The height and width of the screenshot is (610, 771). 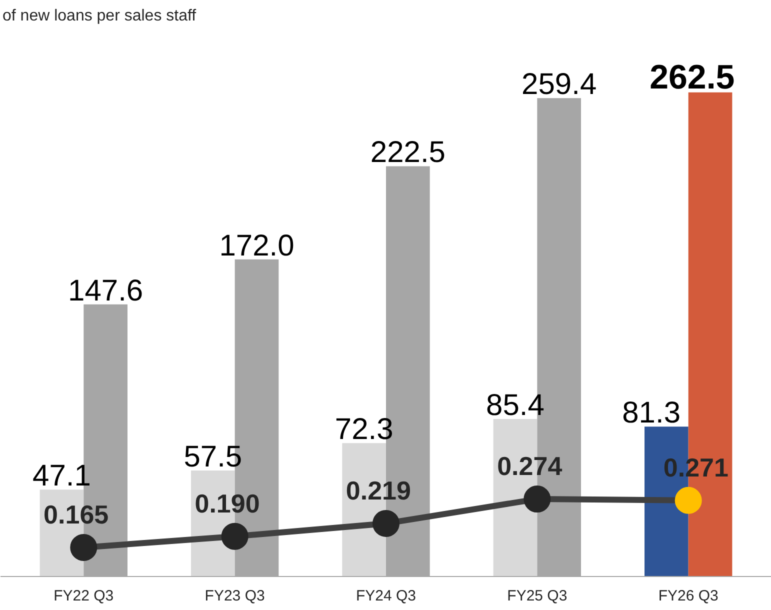 I want to click on data-label: 222.5, so click(x=408, y=153).